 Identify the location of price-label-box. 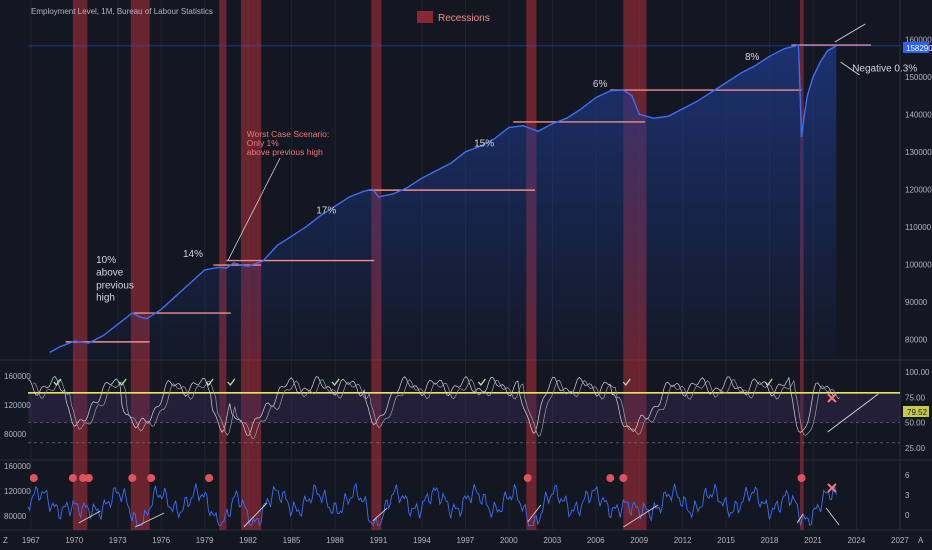
(916, 47).